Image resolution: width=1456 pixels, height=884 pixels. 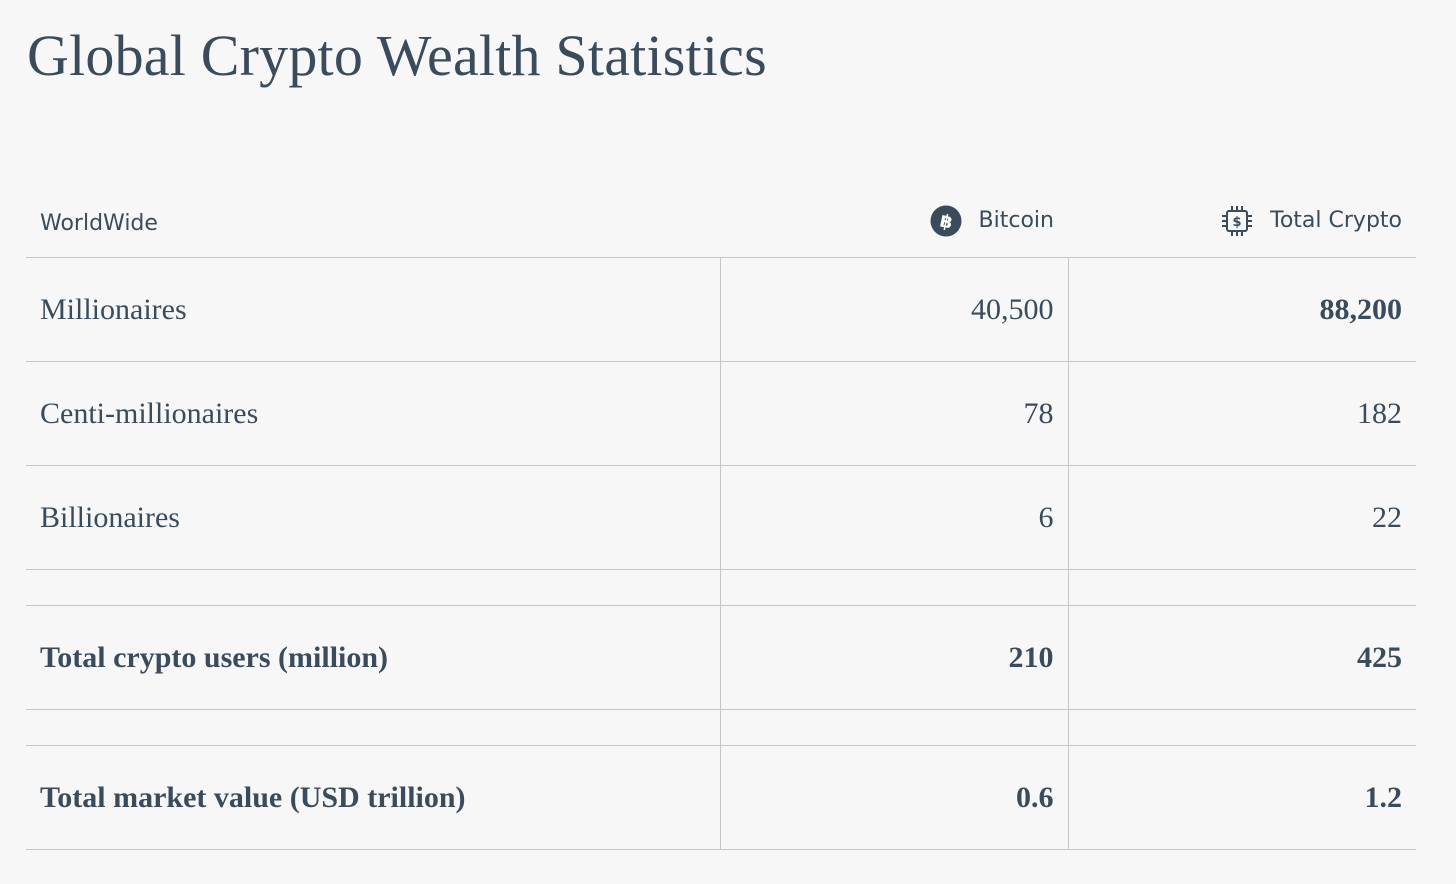 I want to click on header-total-crypto-label: Total Crypto, so click(x=1336, y=220).